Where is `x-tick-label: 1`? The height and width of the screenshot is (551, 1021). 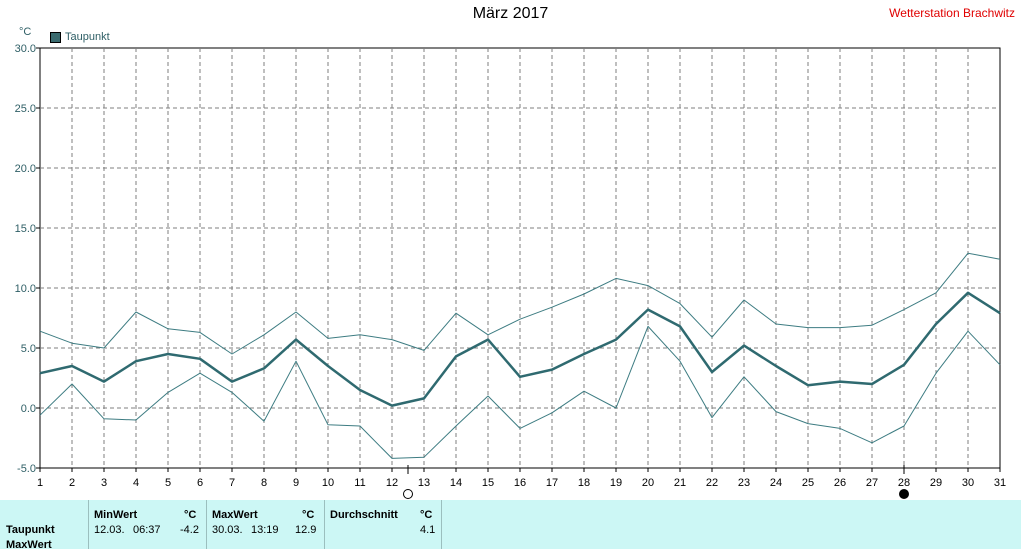 x-tick-label: 1 is located at coordinates (40, 483).